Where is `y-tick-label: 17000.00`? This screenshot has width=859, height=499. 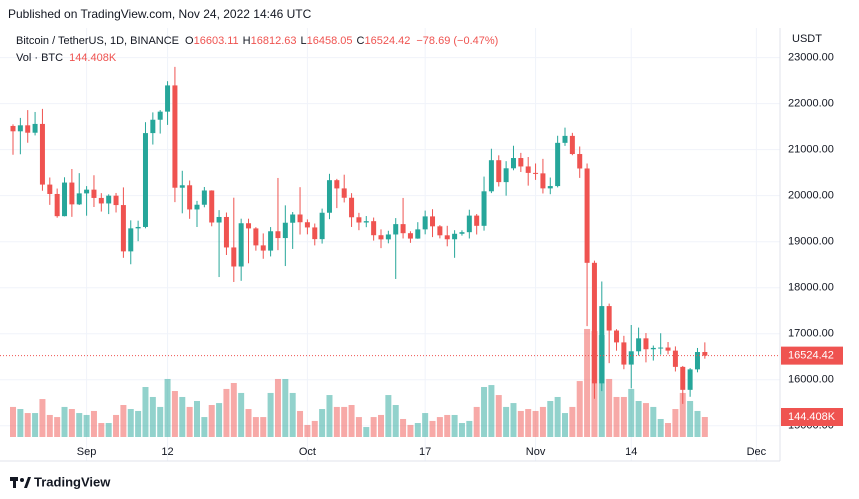 y-tick-label: 17000.00 is located at coordinates (811, 334).